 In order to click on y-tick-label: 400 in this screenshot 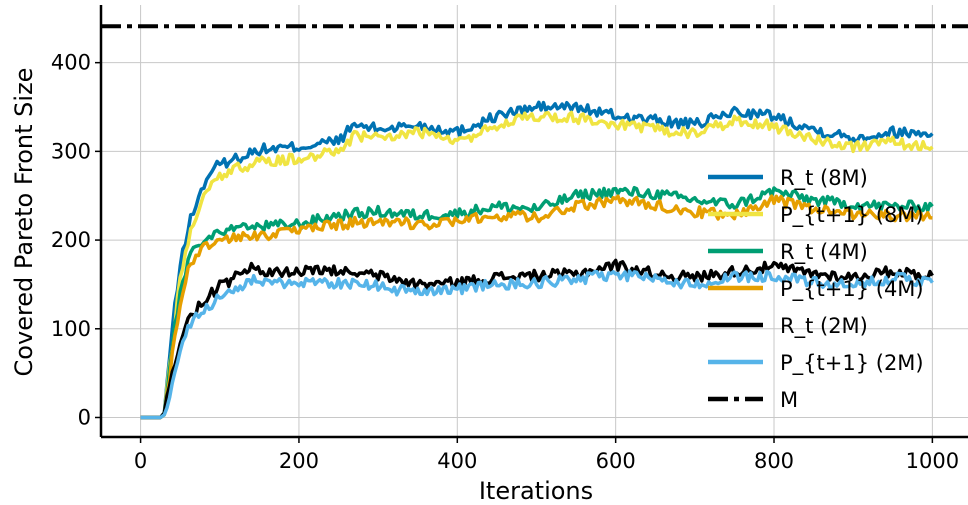, I will do `click(71, 63)`.